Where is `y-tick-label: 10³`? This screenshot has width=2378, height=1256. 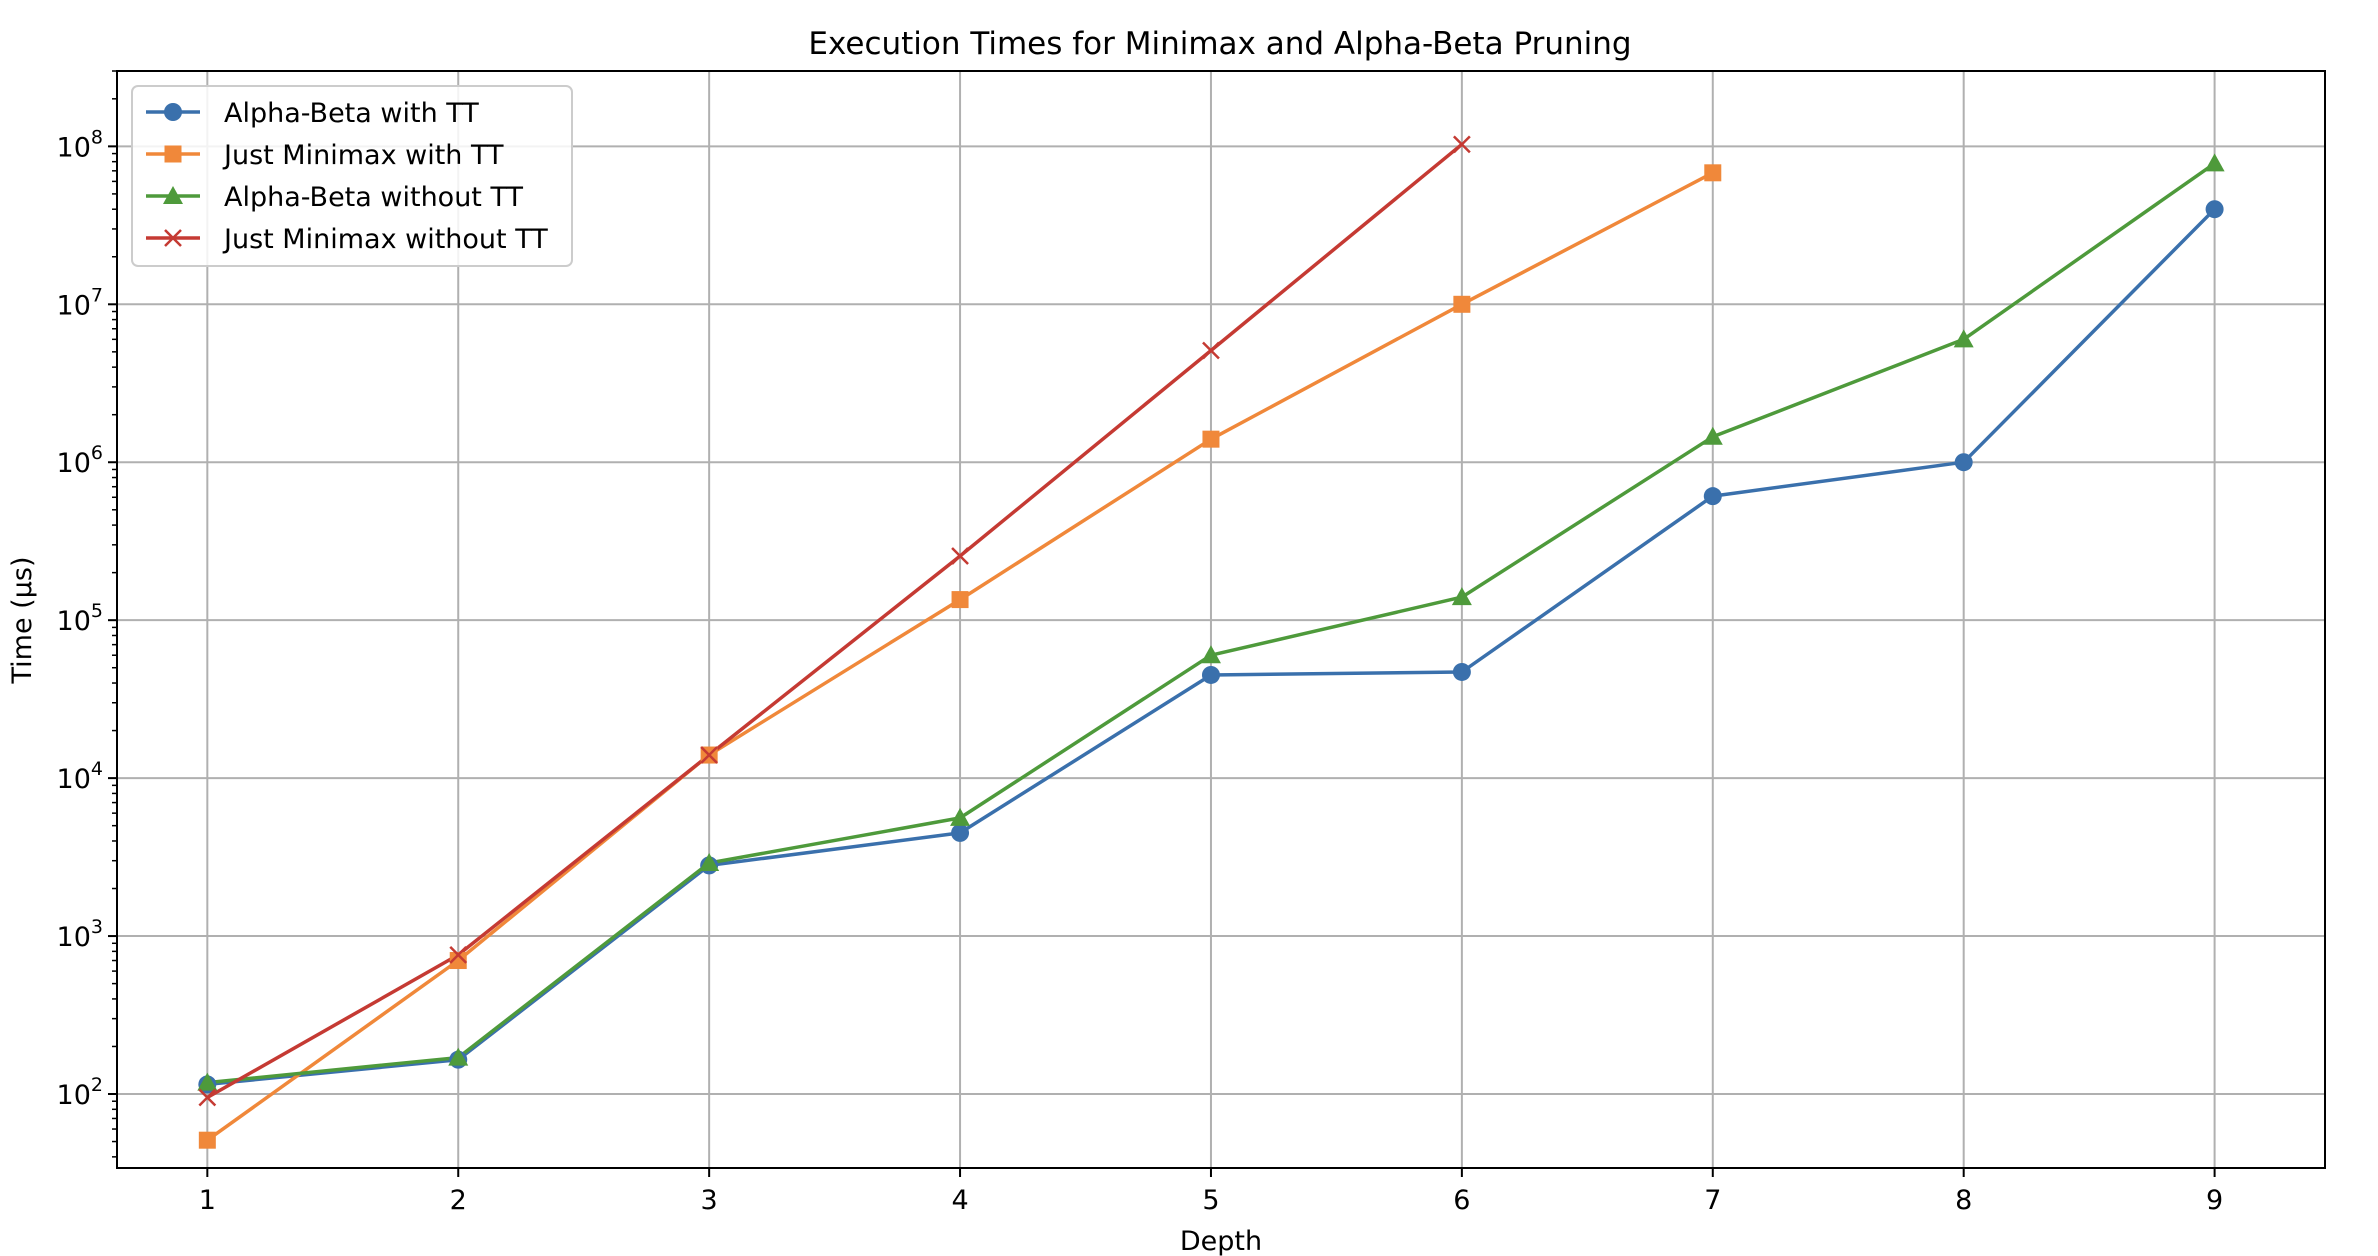
y-tick-label: 10³ is located at coordinates (80, 934).